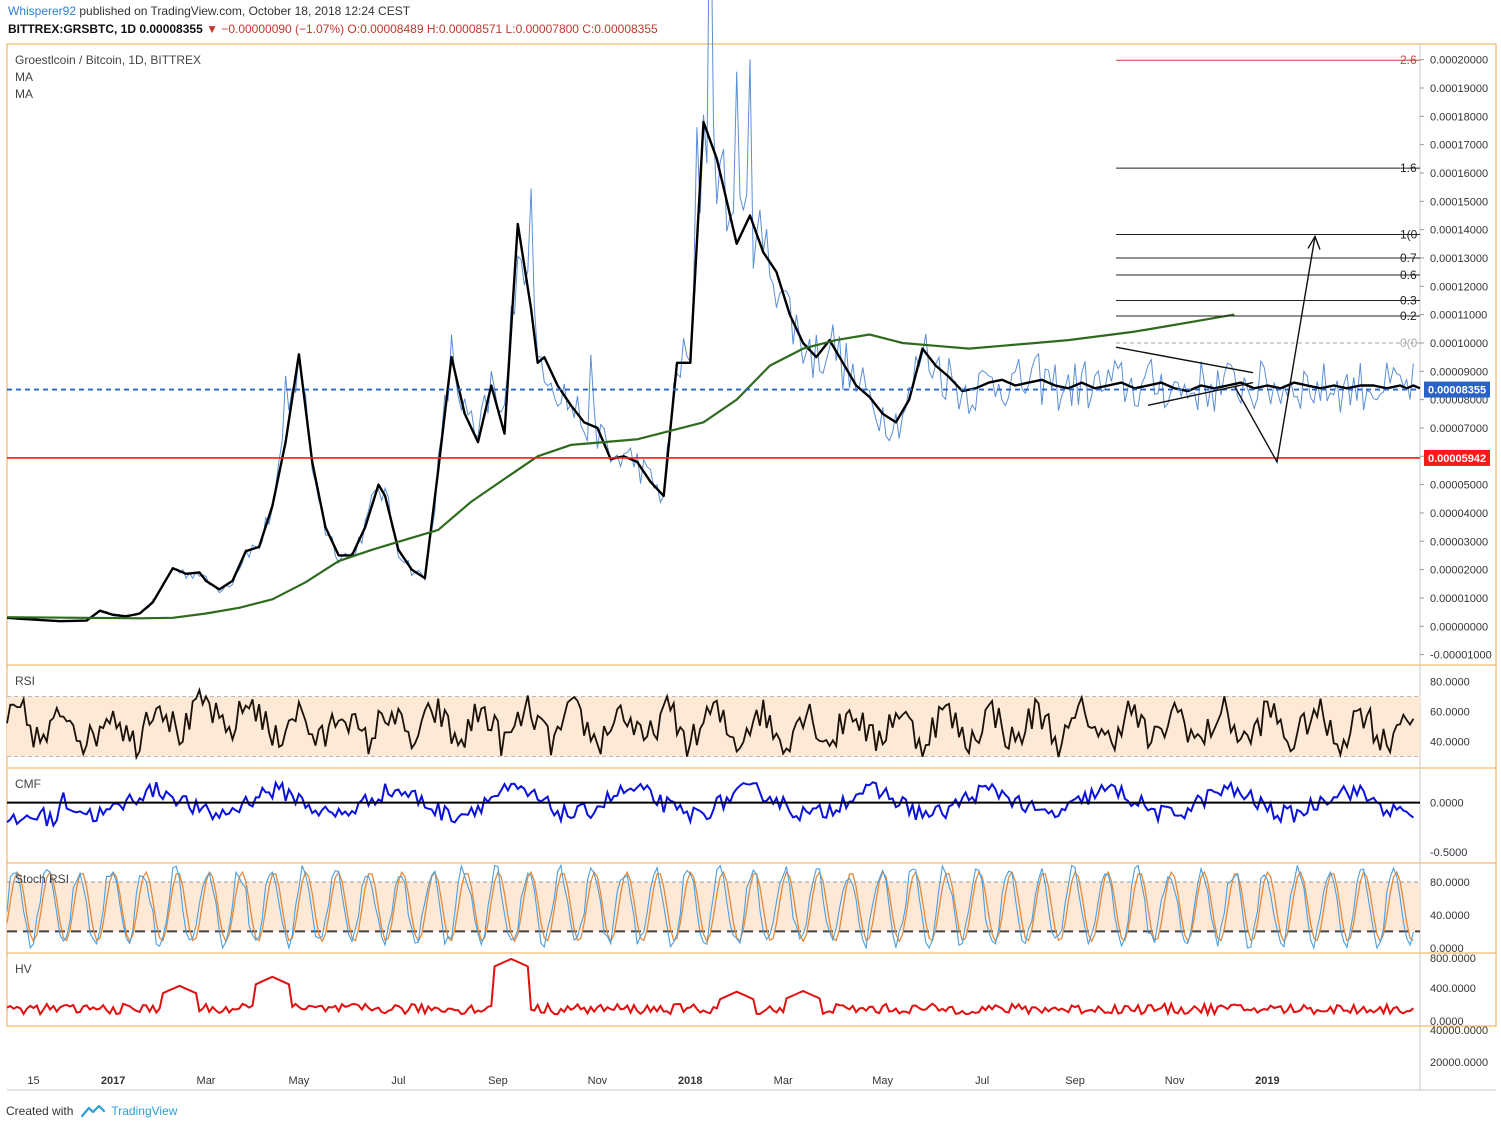 The image size is (1501, 1130). I want to click on rsi-tick-label: 60.0000, so click(1450, 713).